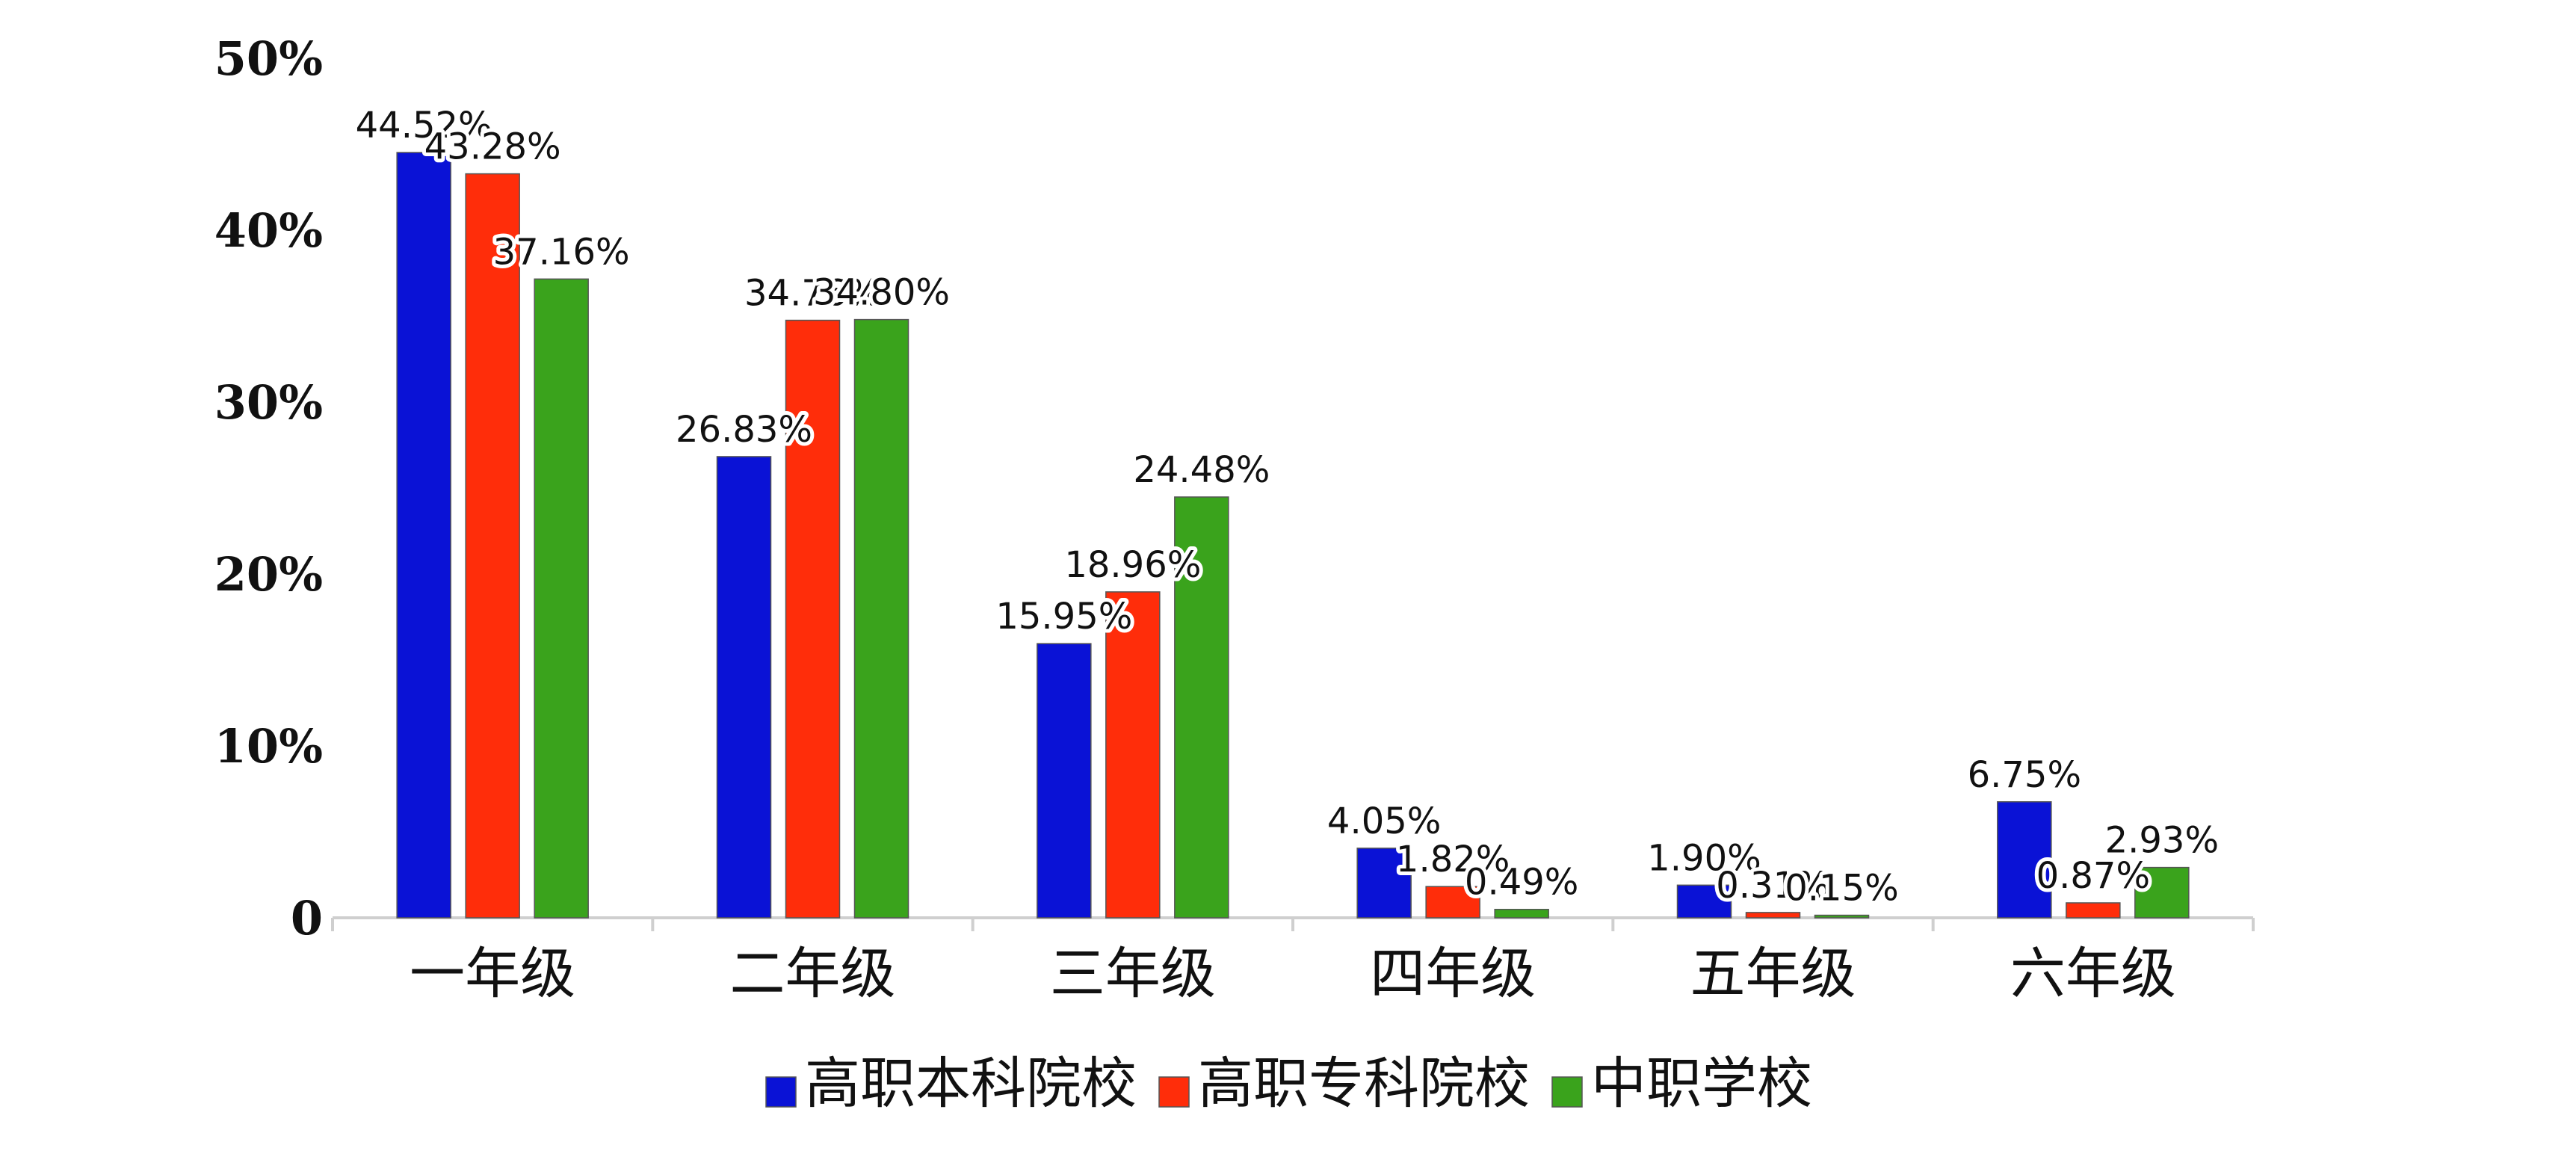  I want to click on x-category-label: 四年级, so click(1453, 974).